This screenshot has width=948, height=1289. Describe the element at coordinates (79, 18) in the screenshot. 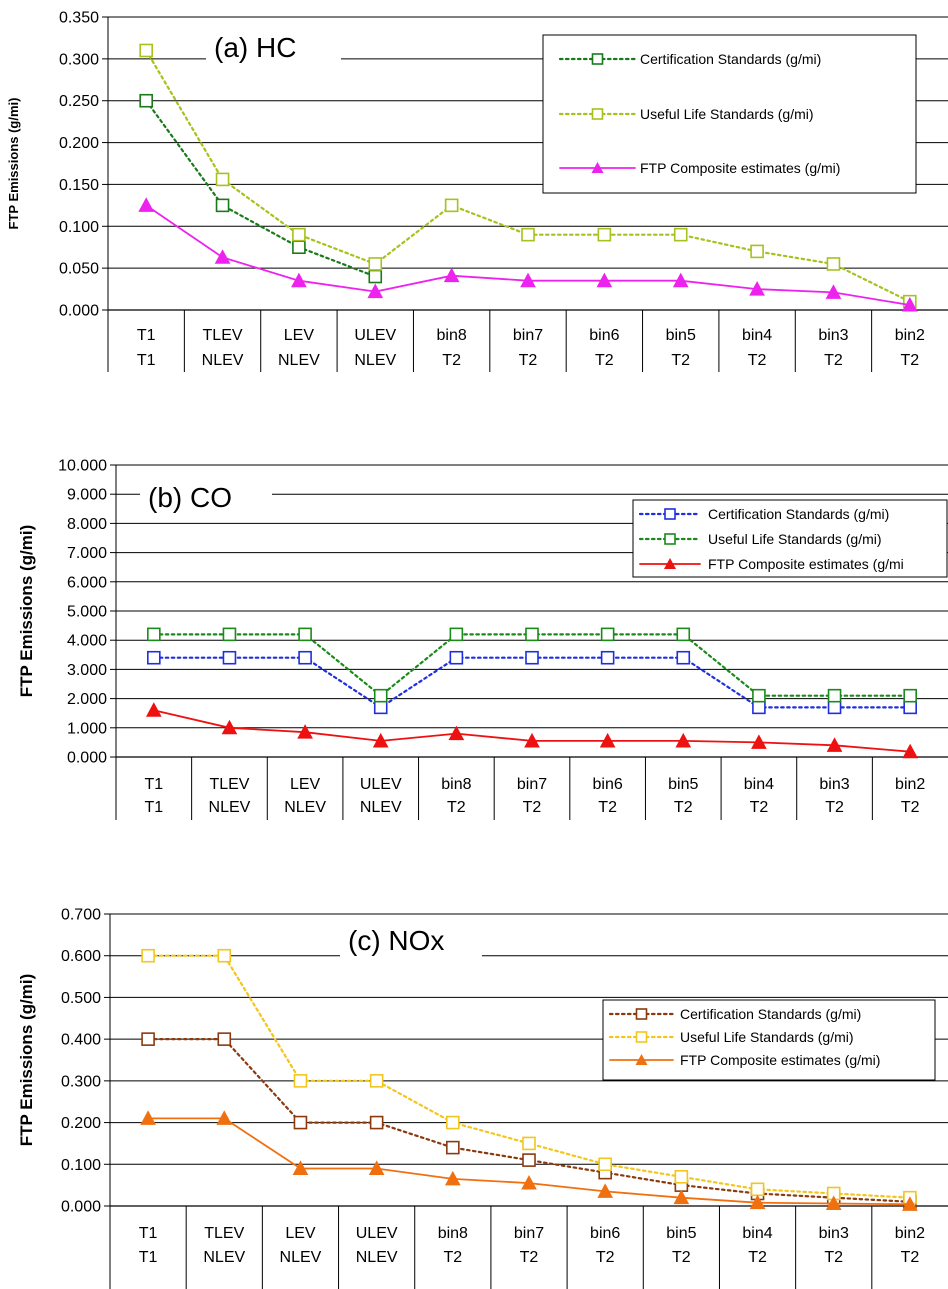

I see `y-tick-label: 0.350` at that location.